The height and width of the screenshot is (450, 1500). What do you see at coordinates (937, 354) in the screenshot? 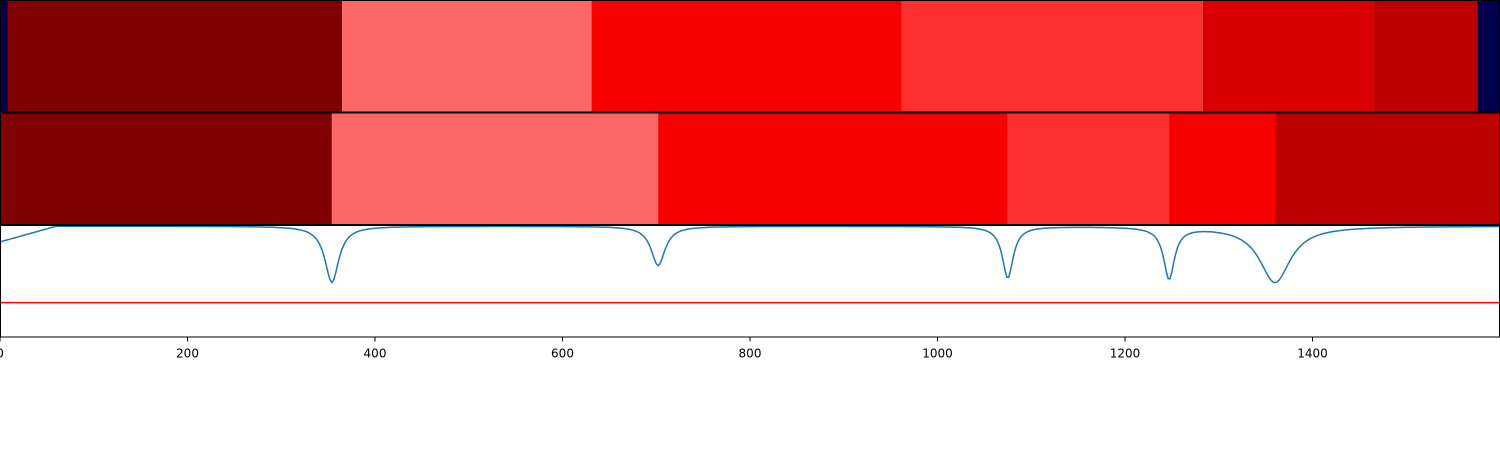
I see `x-tick-label-5: 1000` at bounding box center [937, 354].